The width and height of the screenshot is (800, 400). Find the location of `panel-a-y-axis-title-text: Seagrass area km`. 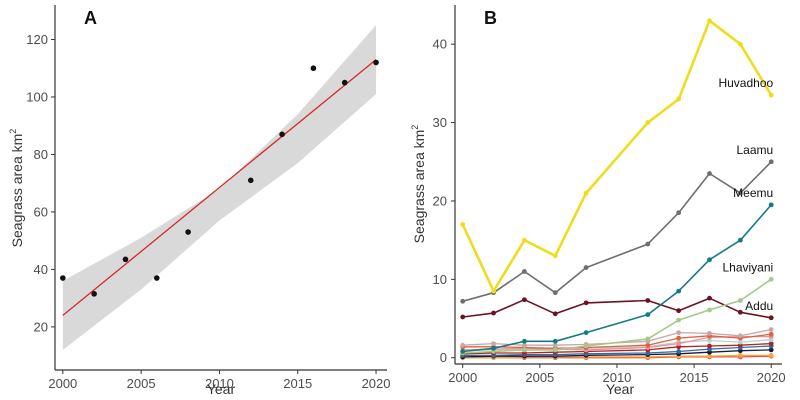

panel-a-y-axis-title-text: Seagrass area km is located at coordinates (17, 191).